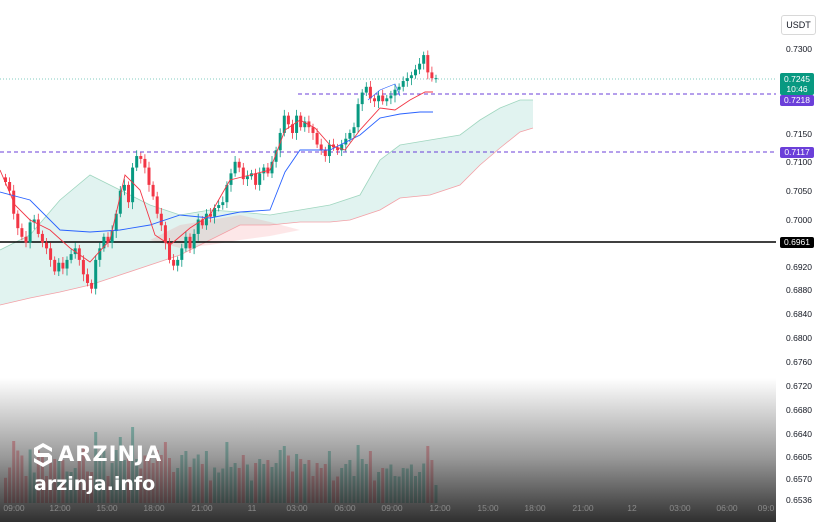  What do you see at coordinates (797, 152) in the screenshot?
I see `level-tag-0.7117: 0.7117` at bounding box center [797, 152].